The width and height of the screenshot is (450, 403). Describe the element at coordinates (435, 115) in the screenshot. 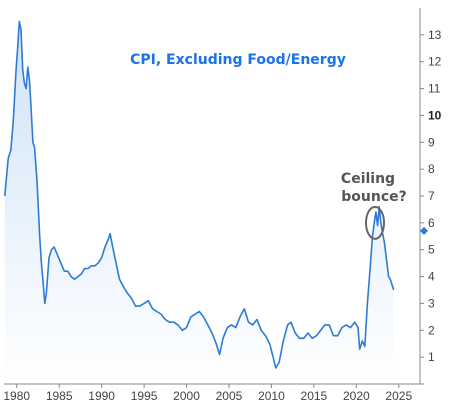

I see `y-tick-label: 10` at that location.